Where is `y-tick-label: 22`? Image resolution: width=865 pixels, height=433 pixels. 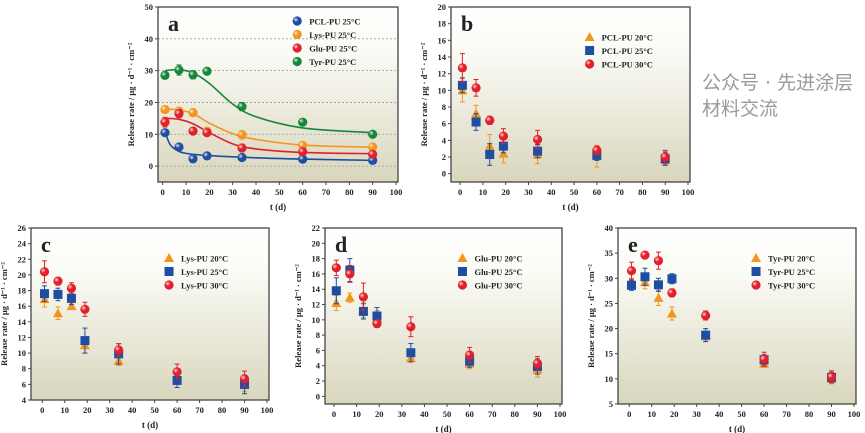
y-tick-label: 22 is located at coordinates (316, 228).